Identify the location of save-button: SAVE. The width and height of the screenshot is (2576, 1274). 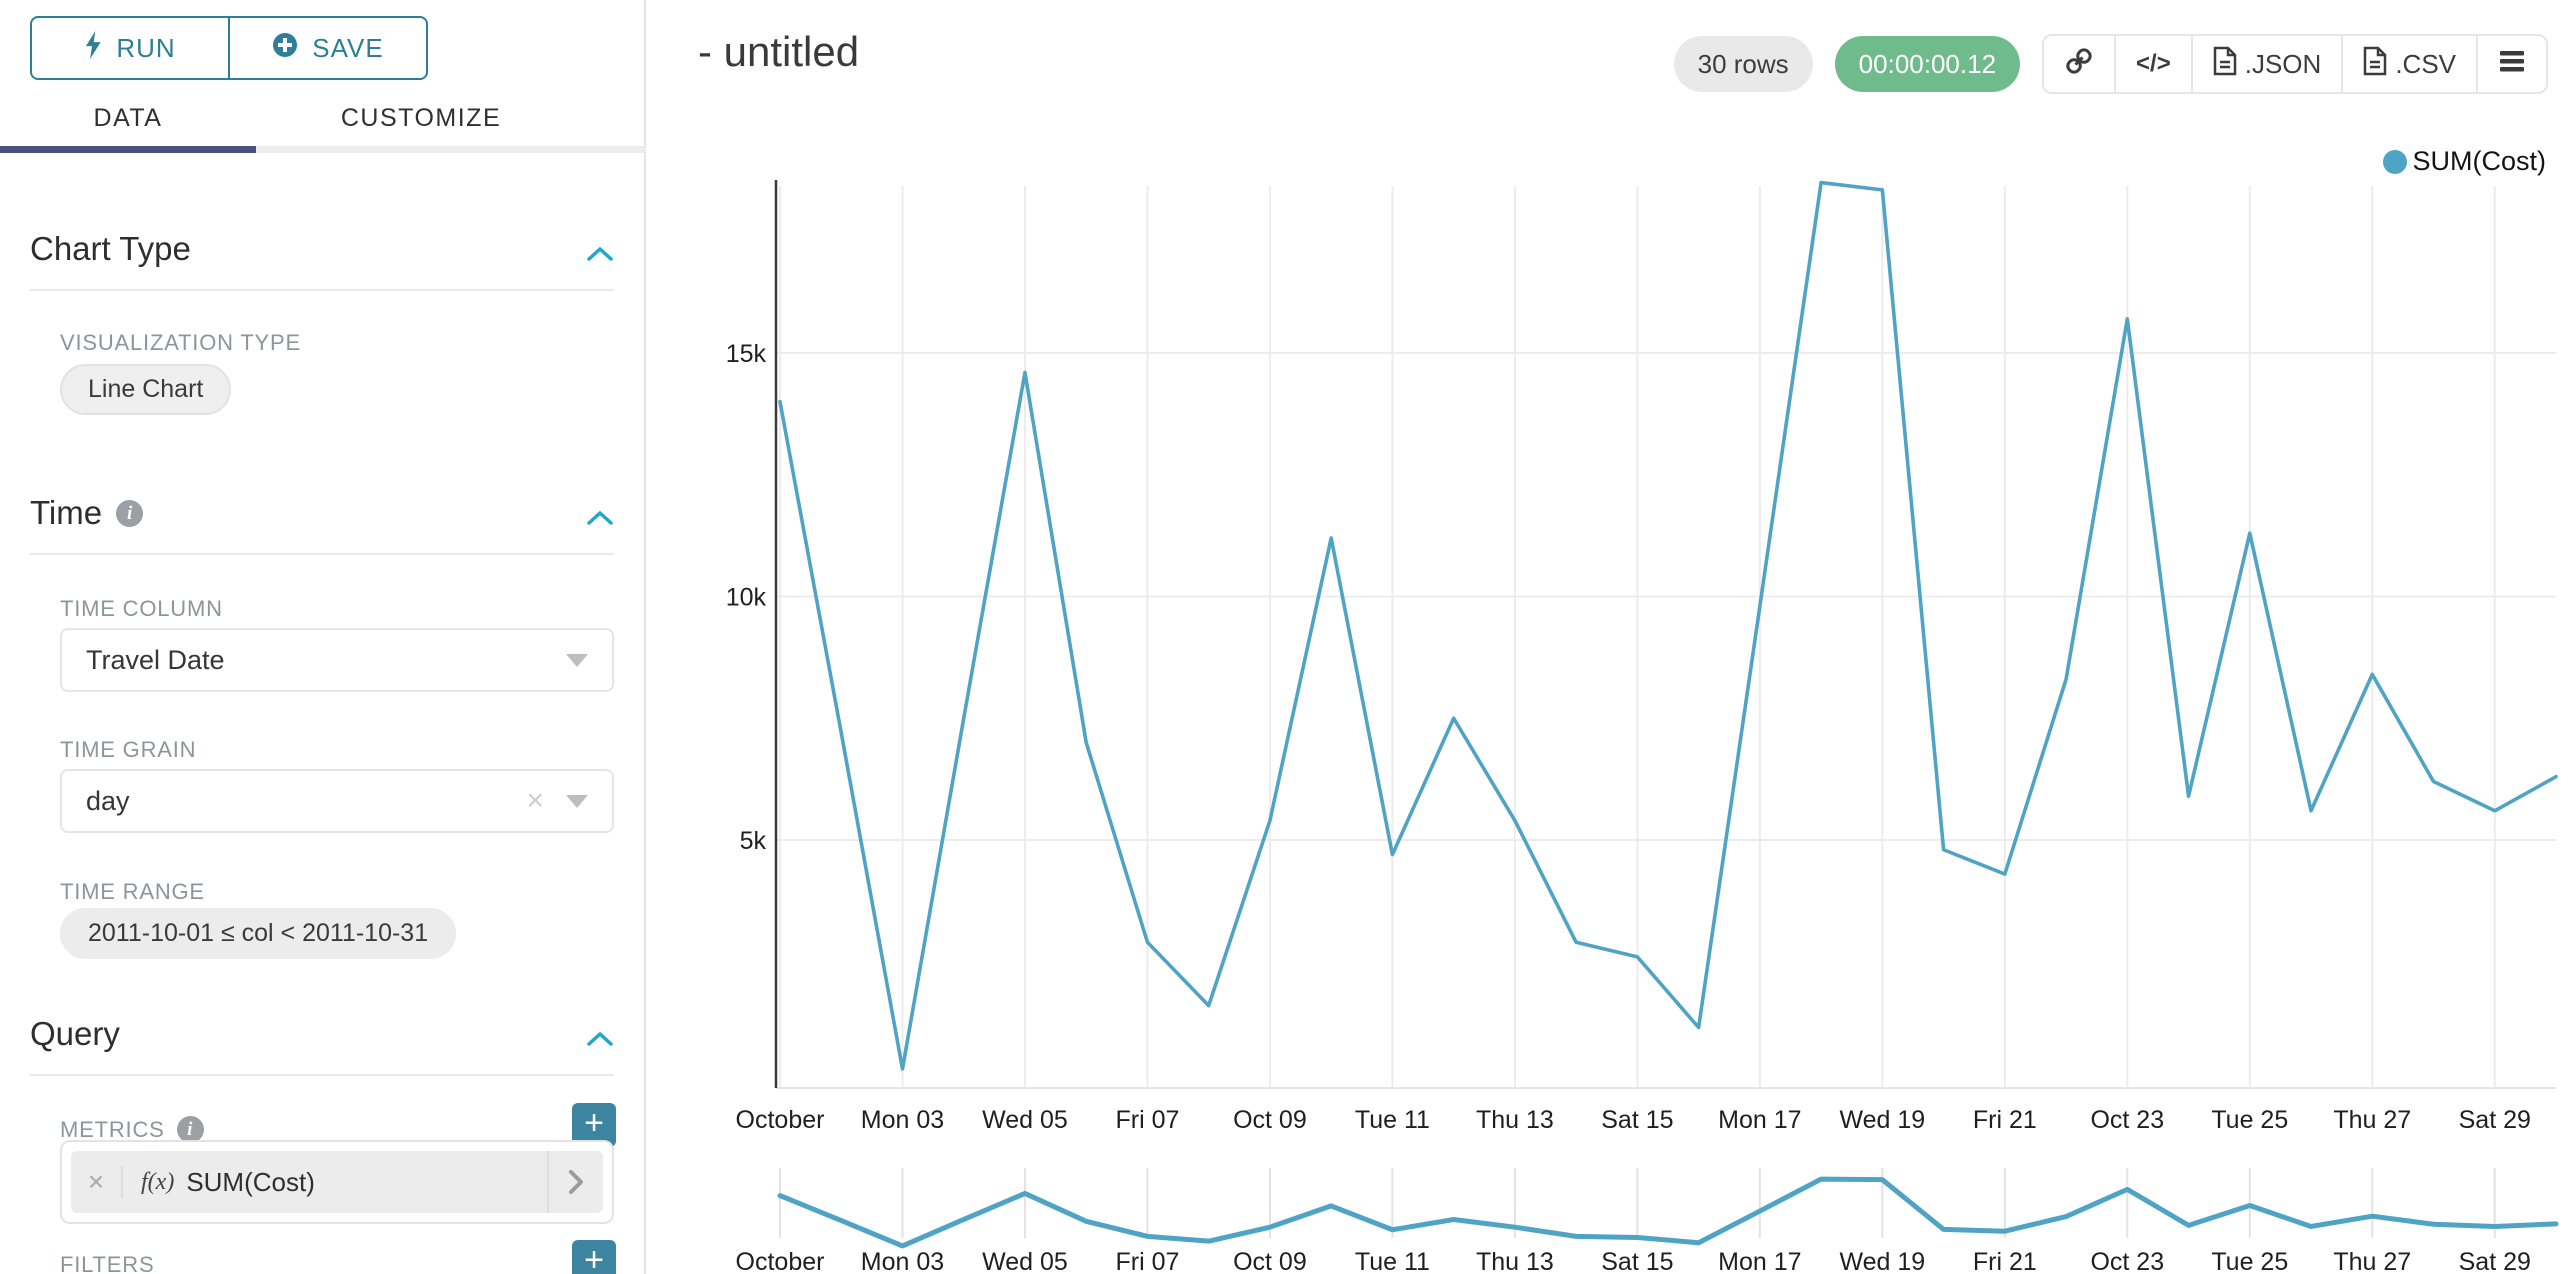
(327, 48).